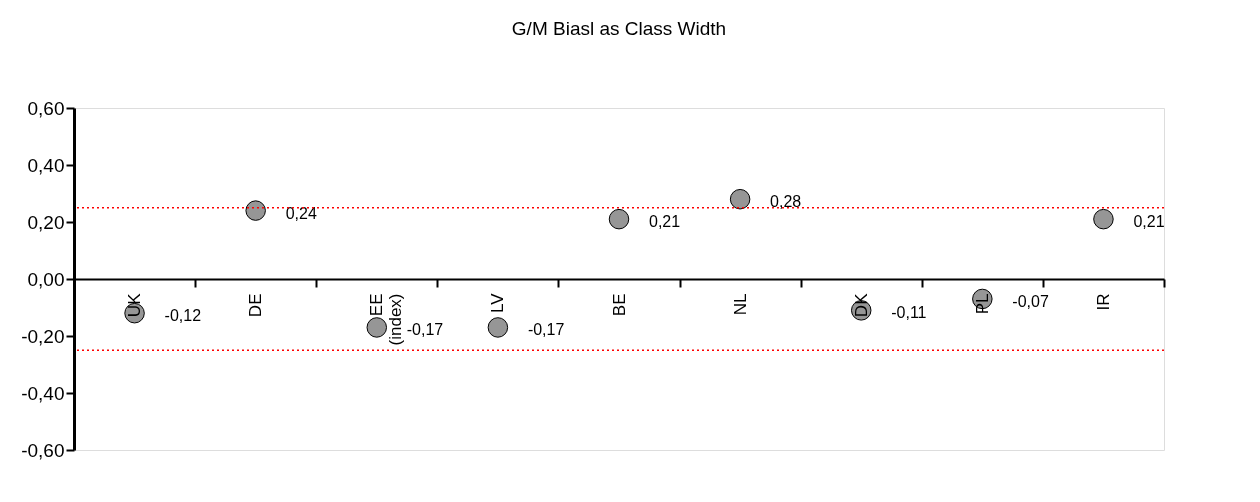 The width and height of the screenshot is (1260, 502). I want to click on data-label: -0,12, so click(183, 316).